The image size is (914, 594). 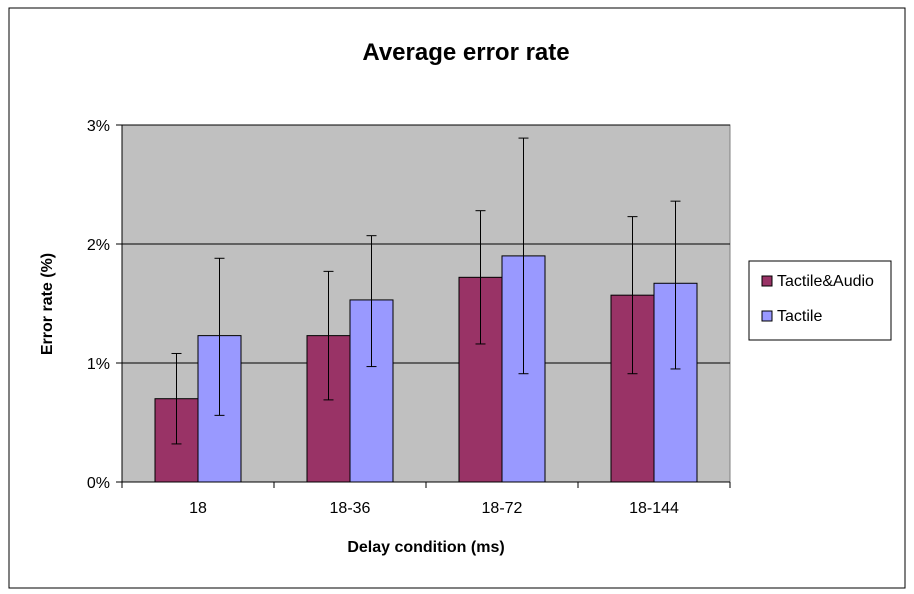 I want to click on x-tick-label: 18-36, so click(x=350, y=508).